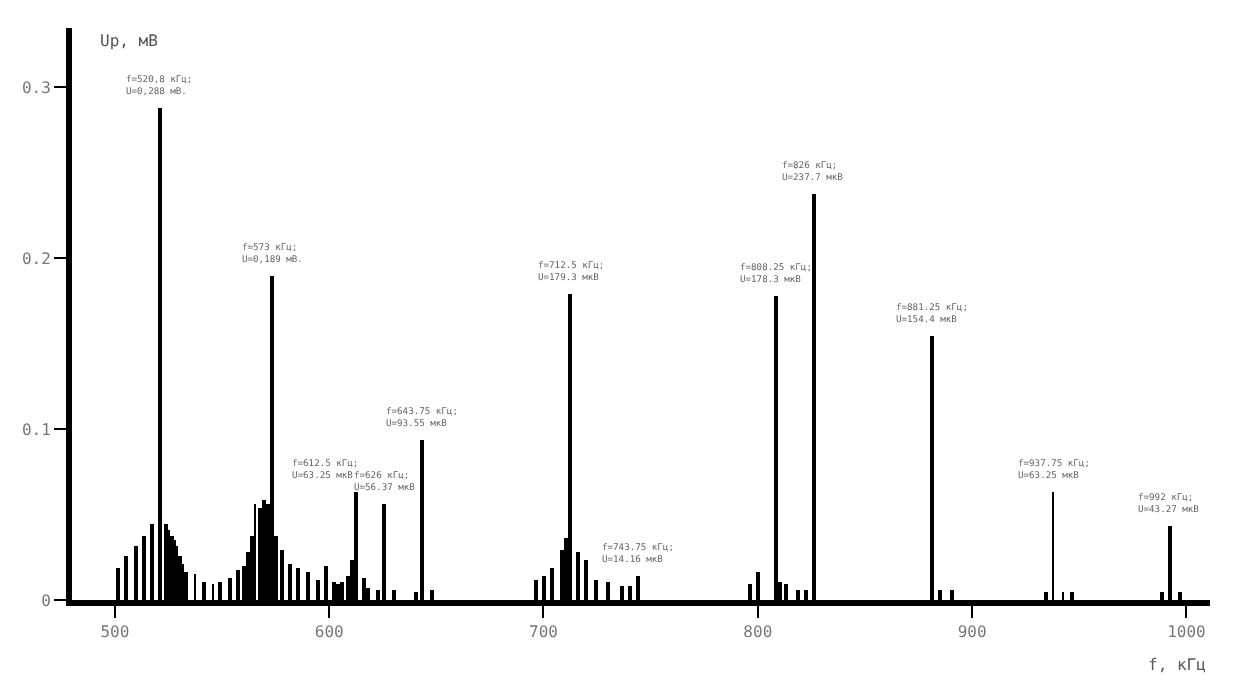  I want to click on x-tick-label: 900, so click(972, 632).